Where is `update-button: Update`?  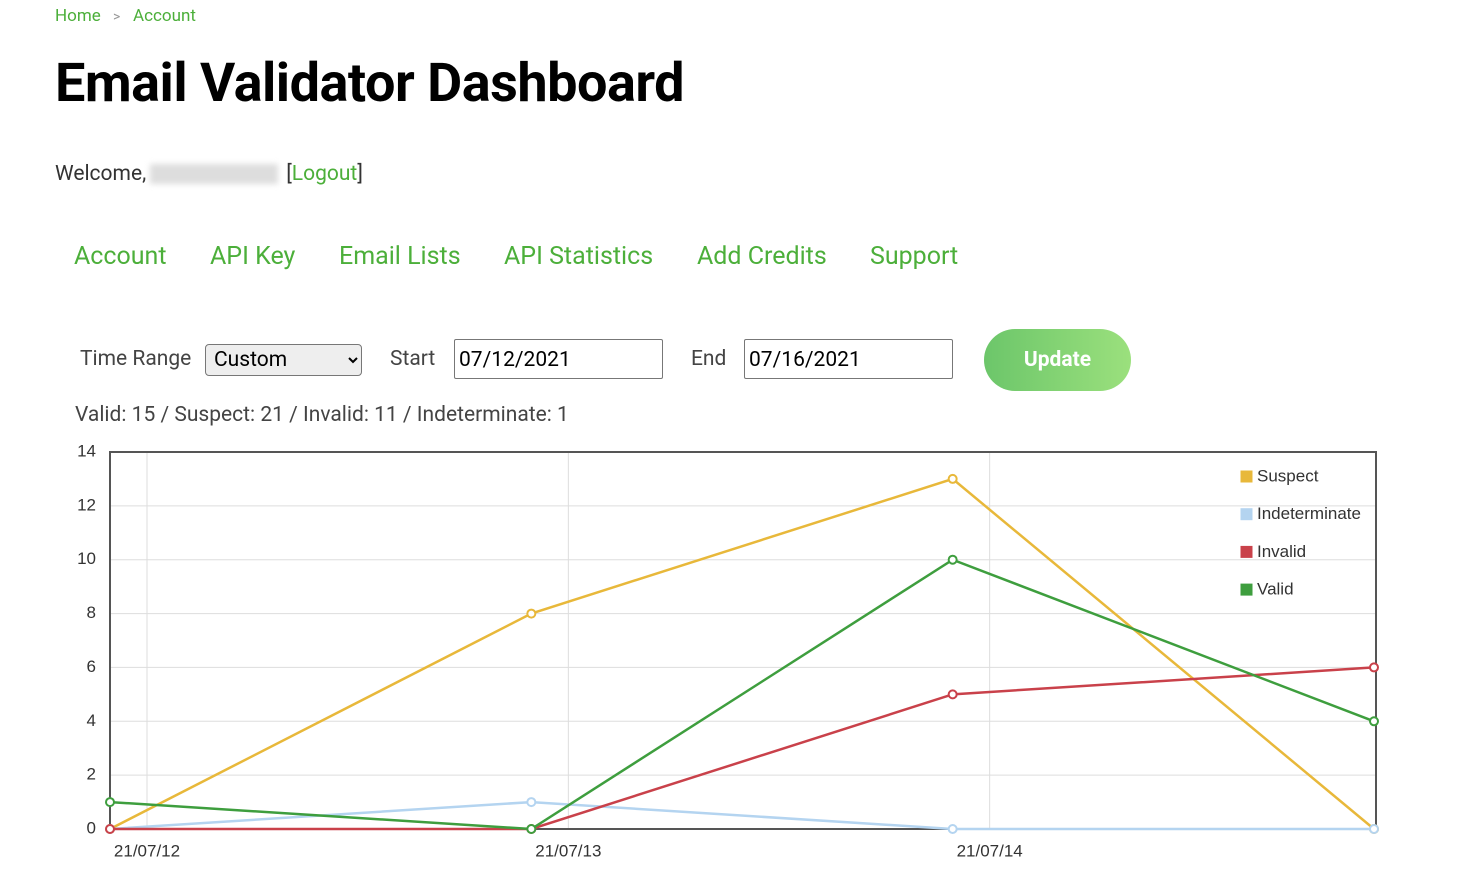
update-button: Update is located at coordinates (1057, 360).